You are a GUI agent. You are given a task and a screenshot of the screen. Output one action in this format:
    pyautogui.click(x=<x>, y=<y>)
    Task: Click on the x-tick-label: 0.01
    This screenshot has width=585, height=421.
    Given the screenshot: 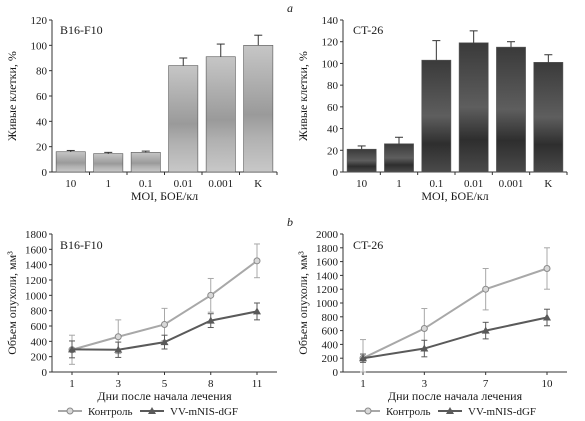 What is the action you would take?
    pyautogui.click(x=473, y=184)
    